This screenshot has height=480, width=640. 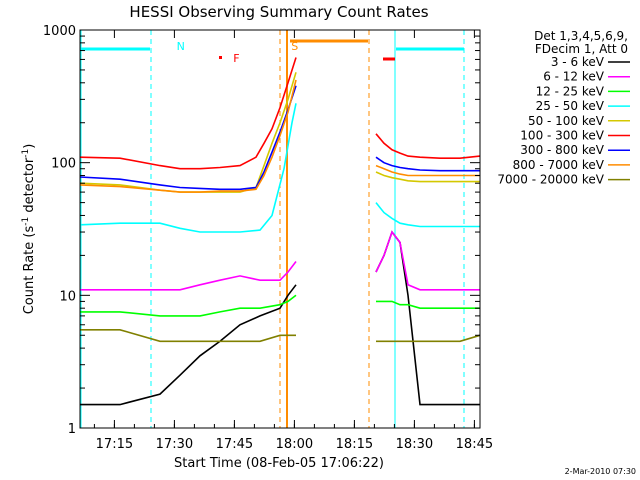 I want to click on y-axis-label: Count Rate (s-1 detector-1), so click(x=29, y=229).